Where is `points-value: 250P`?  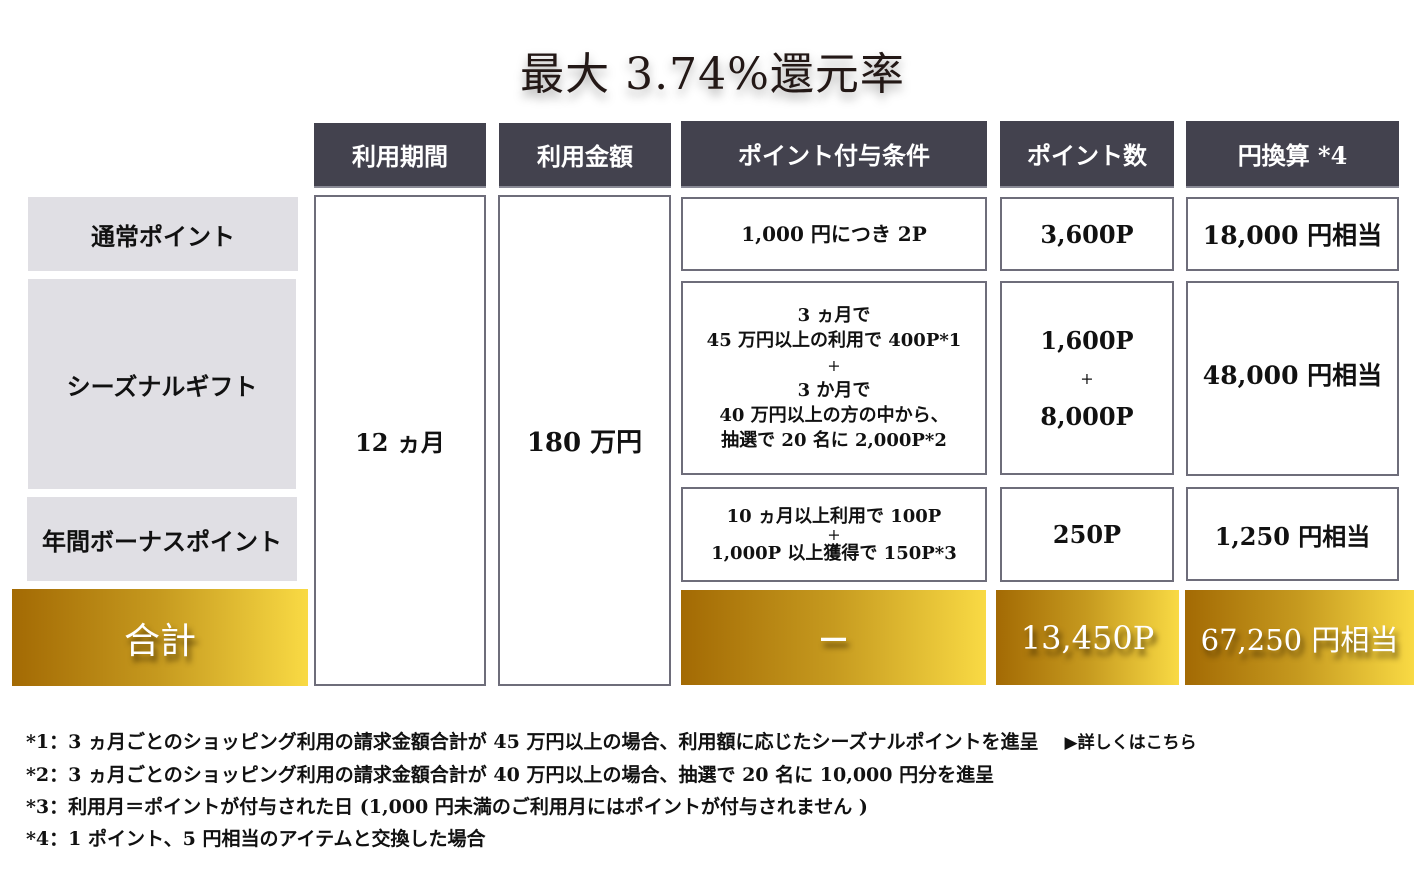
points-value: 250P is located at coordinates (1087, 534).